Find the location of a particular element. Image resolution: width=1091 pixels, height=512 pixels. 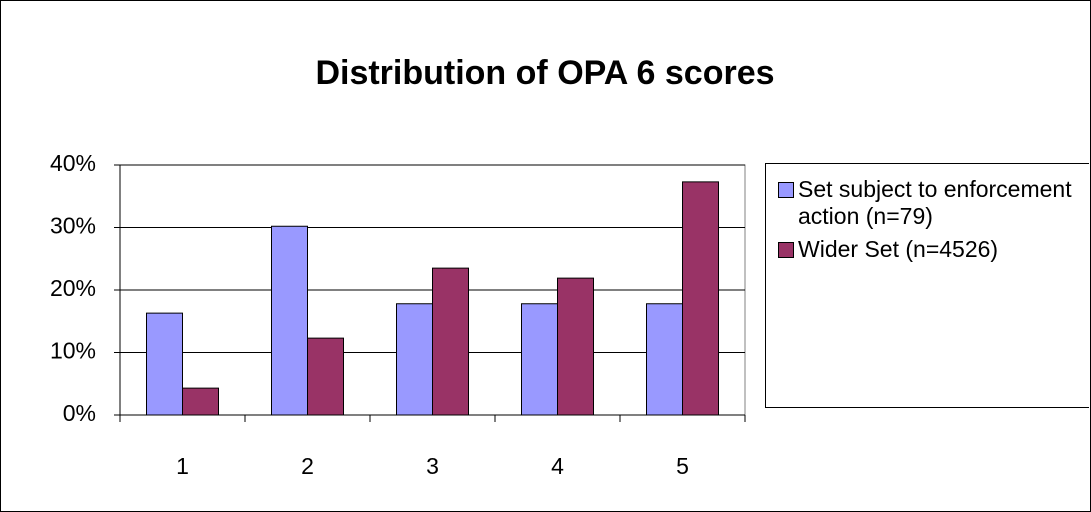

x-tick-label: 4 is located at coordinates (557, 466).